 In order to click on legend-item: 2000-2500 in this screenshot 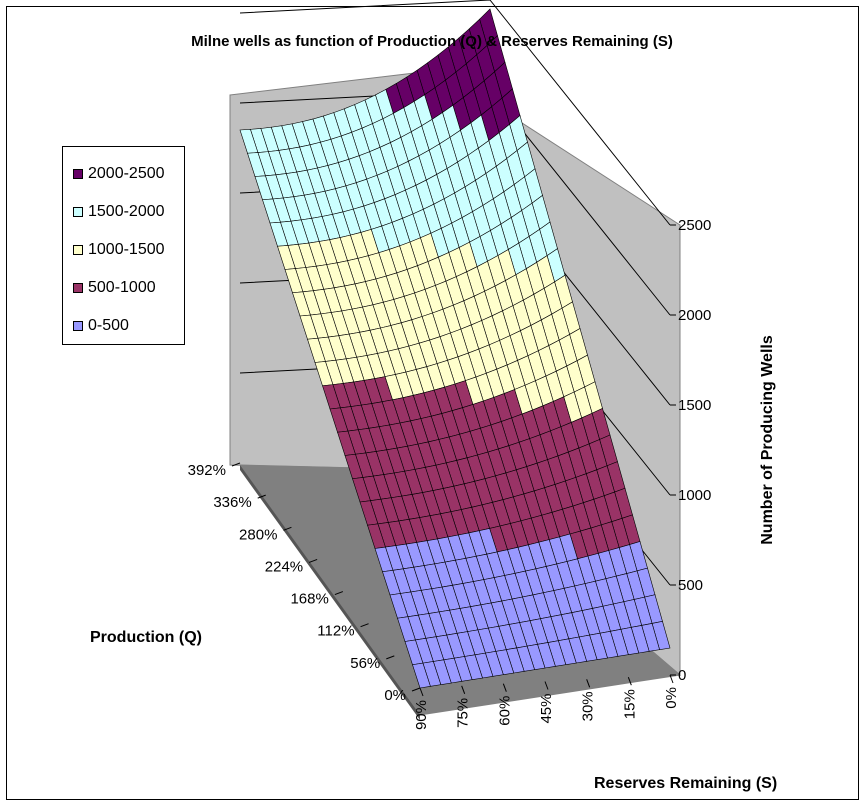, I will do `click(119, 174)`.